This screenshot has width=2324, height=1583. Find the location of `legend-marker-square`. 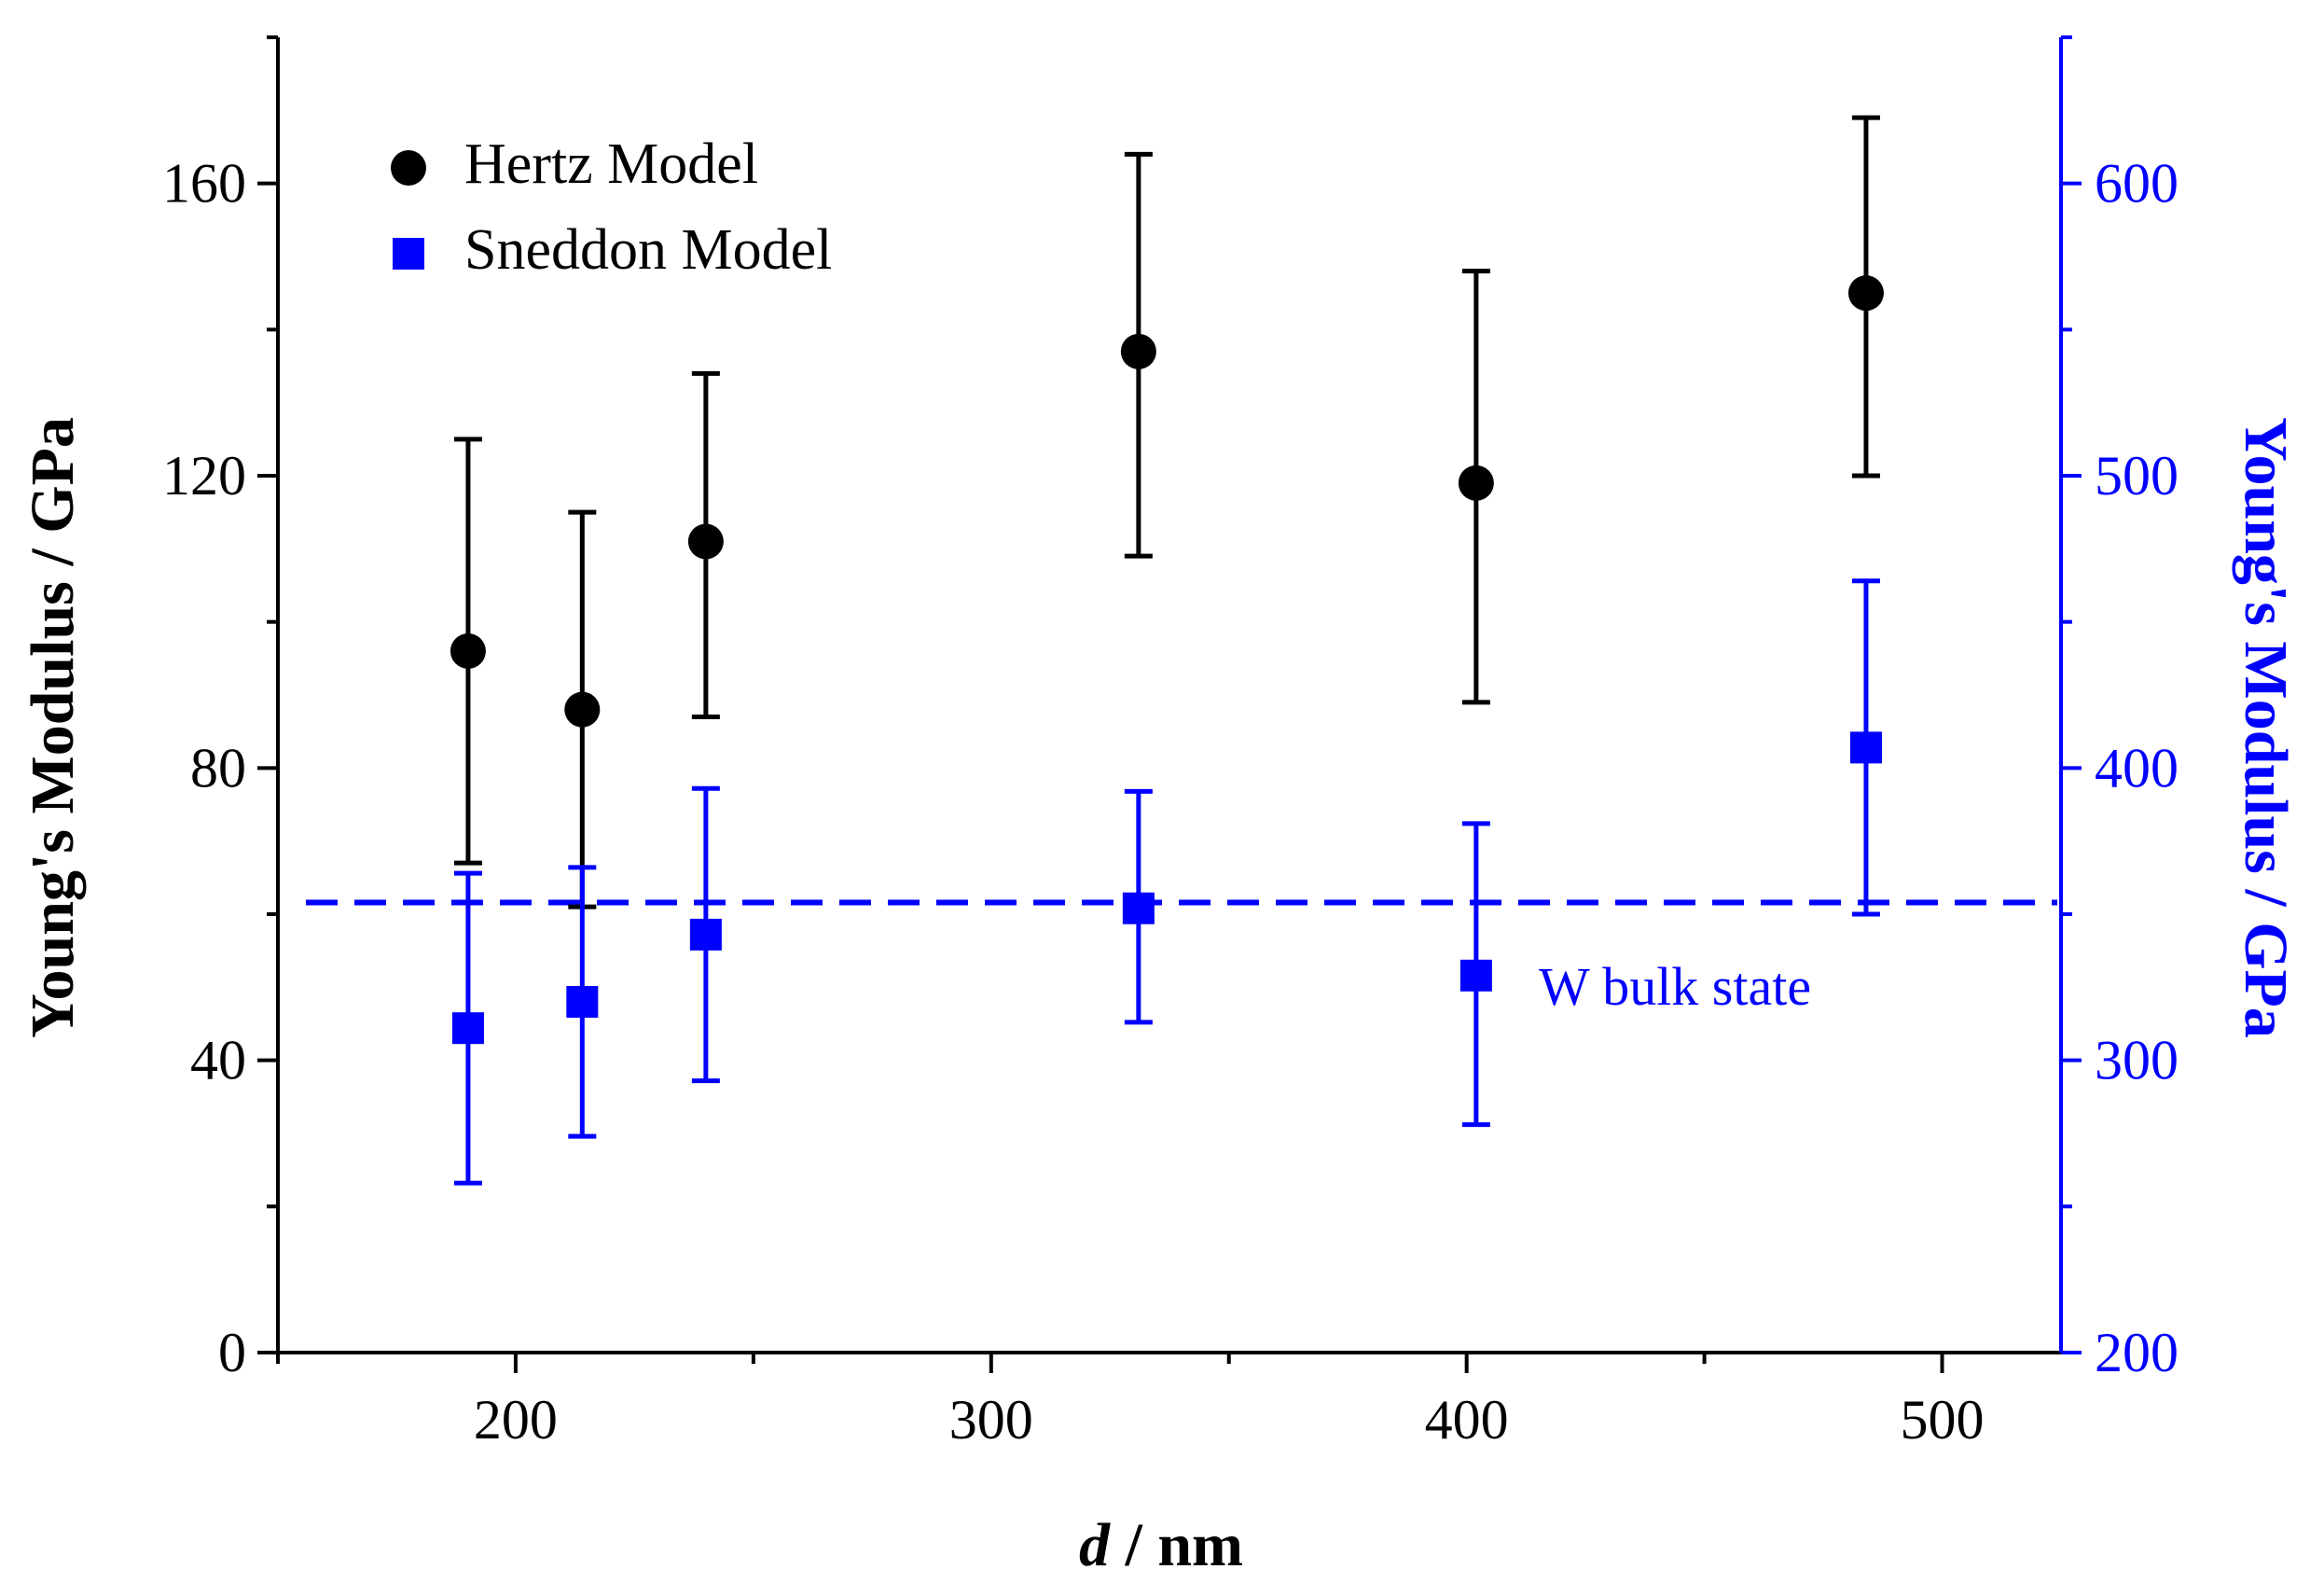

legend-marker-square is located at coordinates (408, 254).